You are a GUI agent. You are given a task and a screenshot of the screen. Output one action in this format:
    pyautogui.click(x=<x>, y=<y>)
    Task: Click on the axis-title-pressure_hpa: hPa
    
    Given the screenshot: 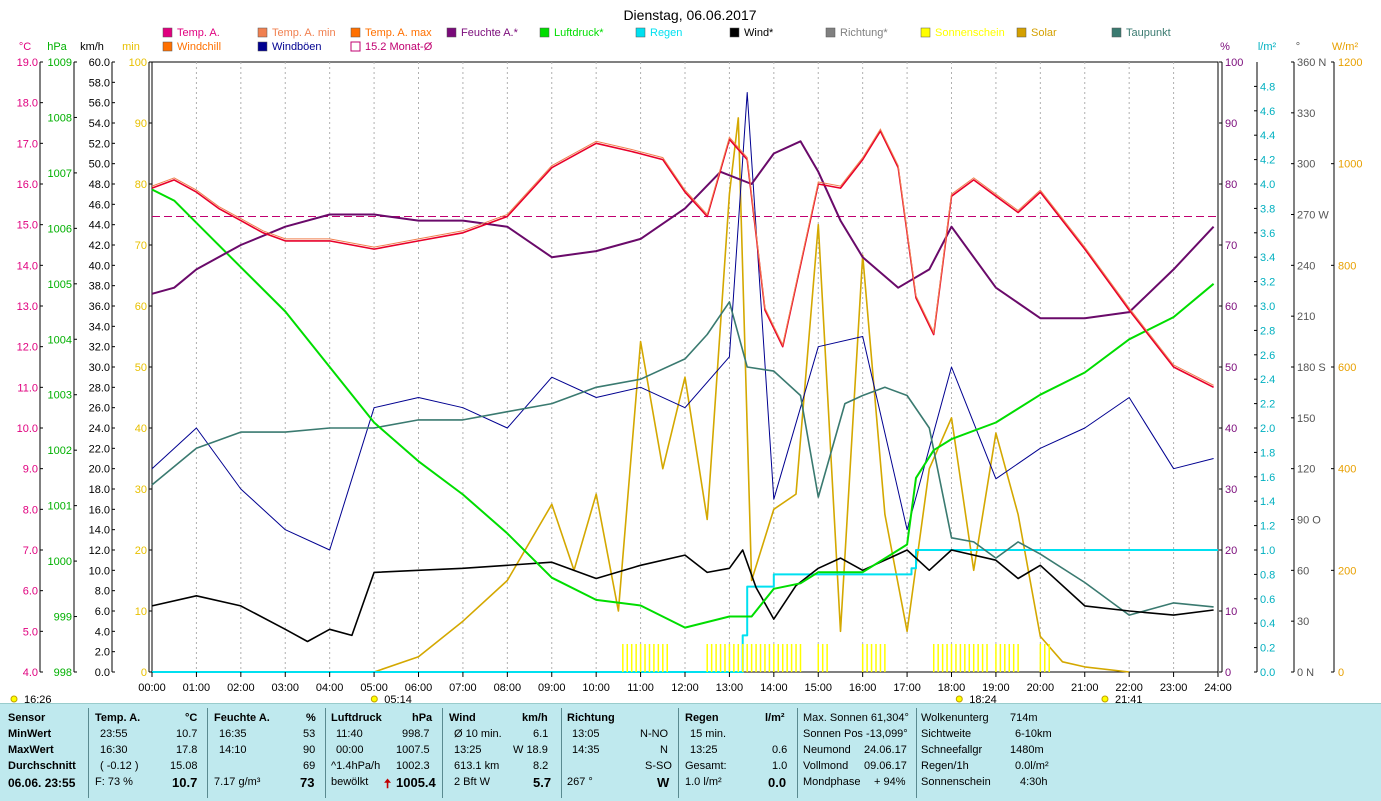 What is the action you would take?
    pyautogui.click(x=57, y=47)
    